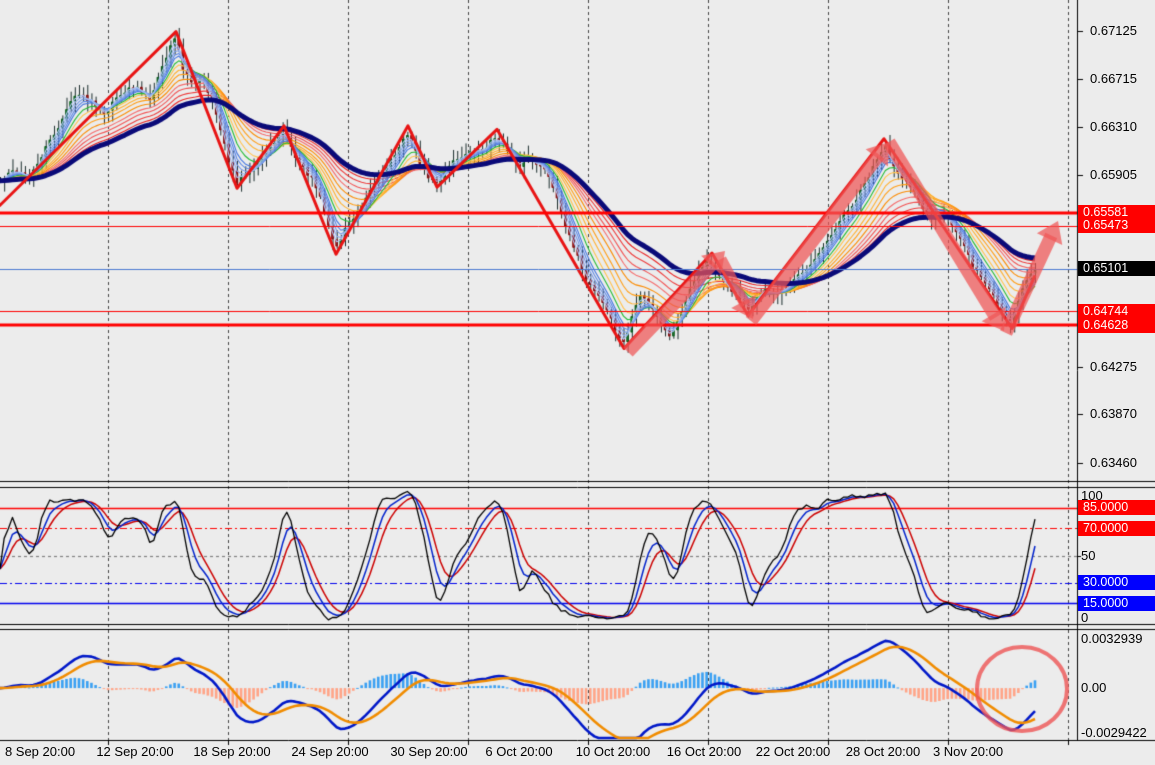 The height and width of the screenshot is (765, 1155). Describe the element at coordinates (793, 751) in the screenshot. I see `time-label: 22 Oct 20:00` at that location.